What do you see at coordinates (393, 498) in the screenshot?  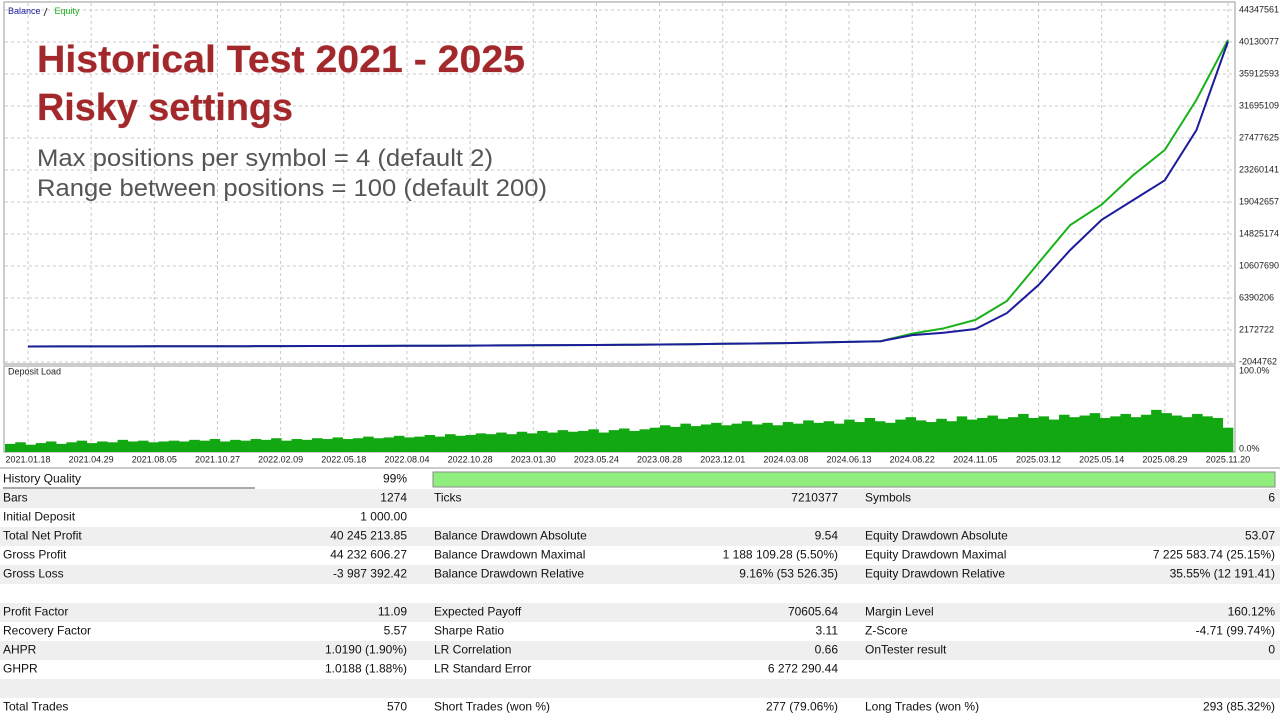 I see `stat-value: 1274` at bounding box center [393, 498].